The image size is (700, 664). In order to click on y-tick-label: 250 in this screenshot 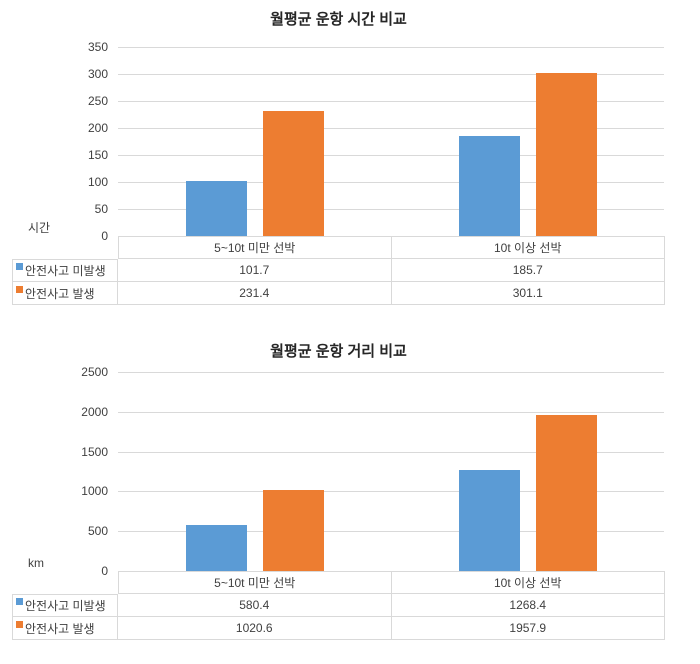, I will do `click(97, 101)`.